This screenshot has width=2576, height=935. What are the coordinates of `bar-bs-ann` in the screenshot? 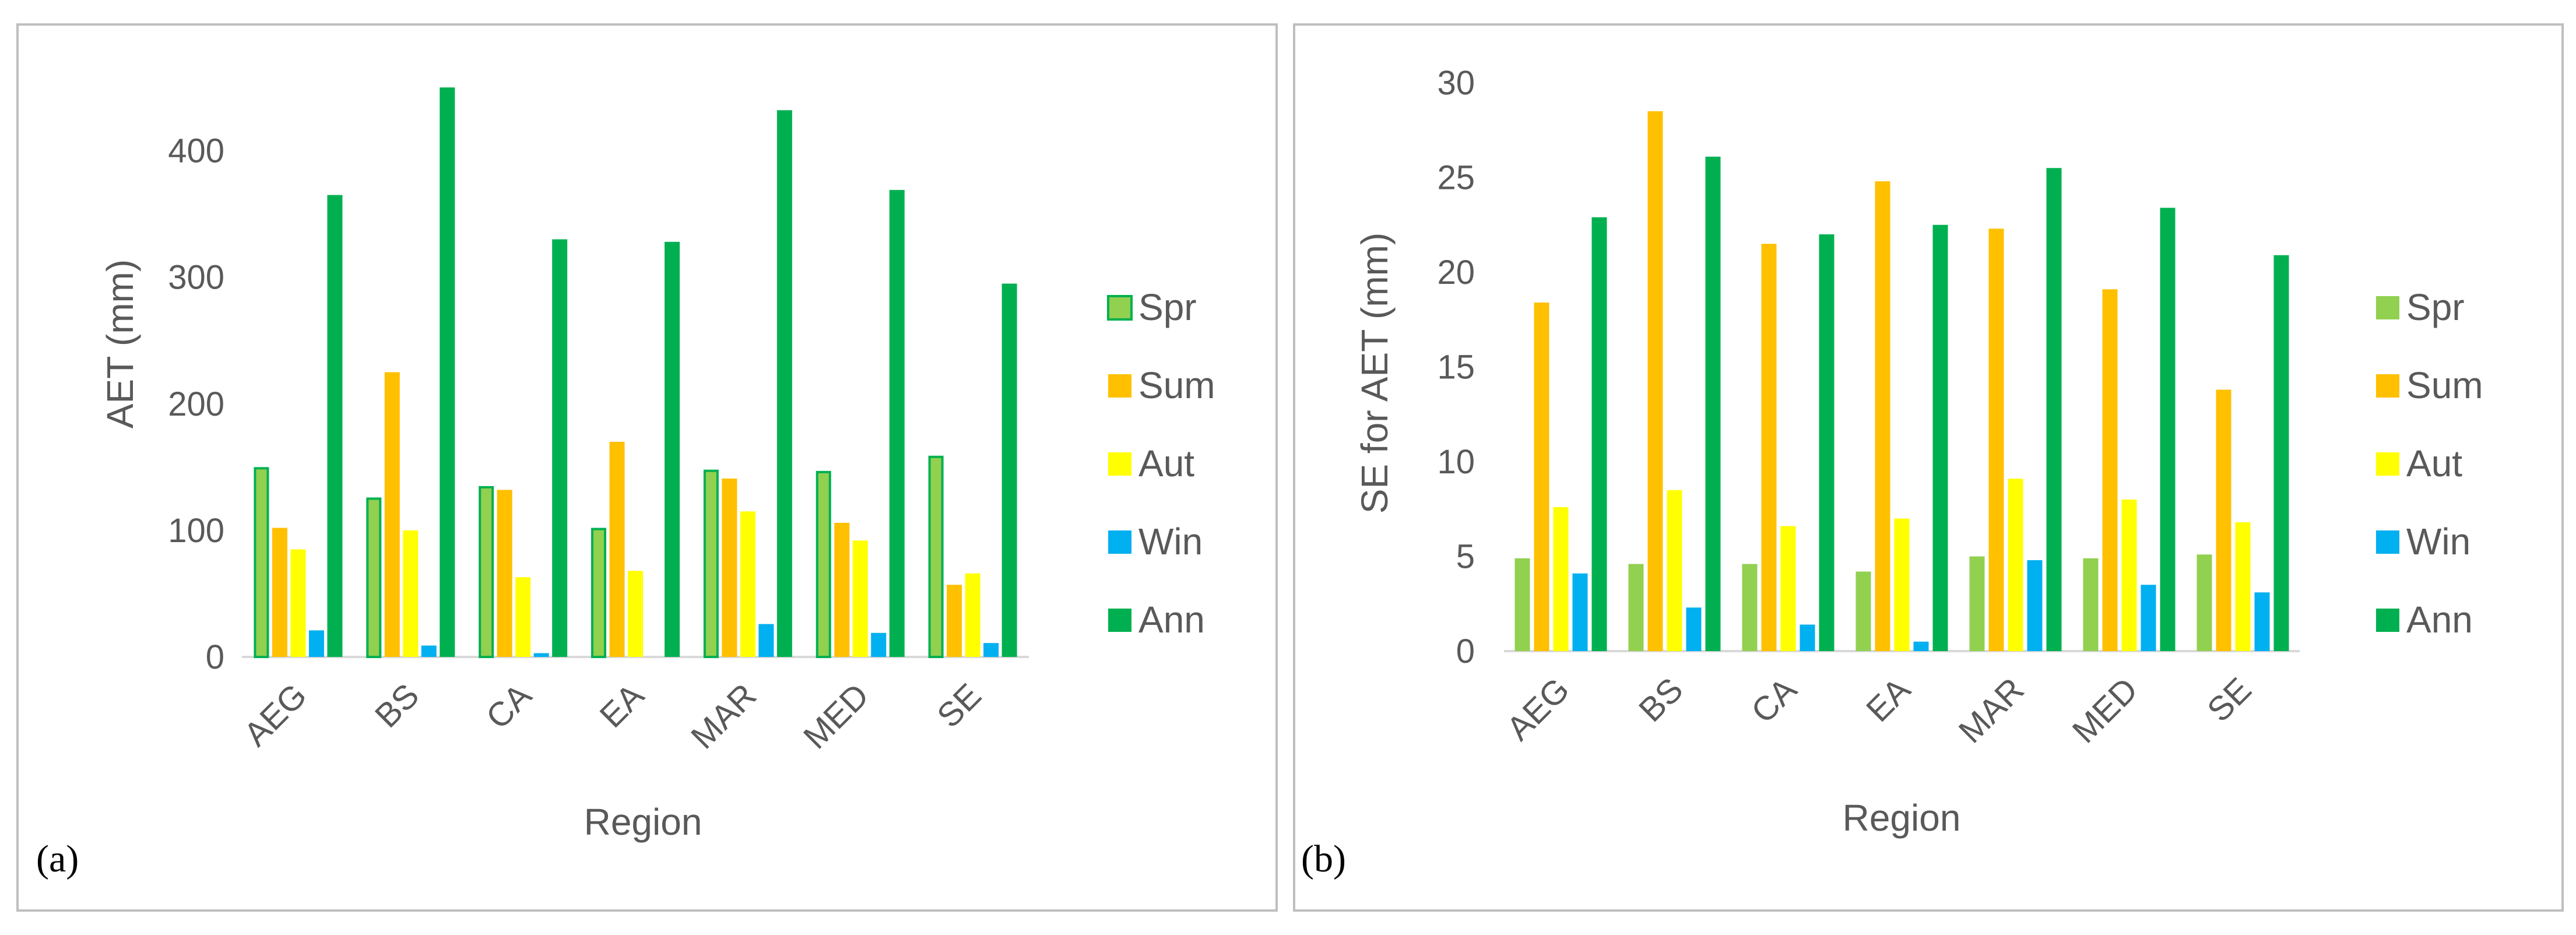 It's located at (447, 372).